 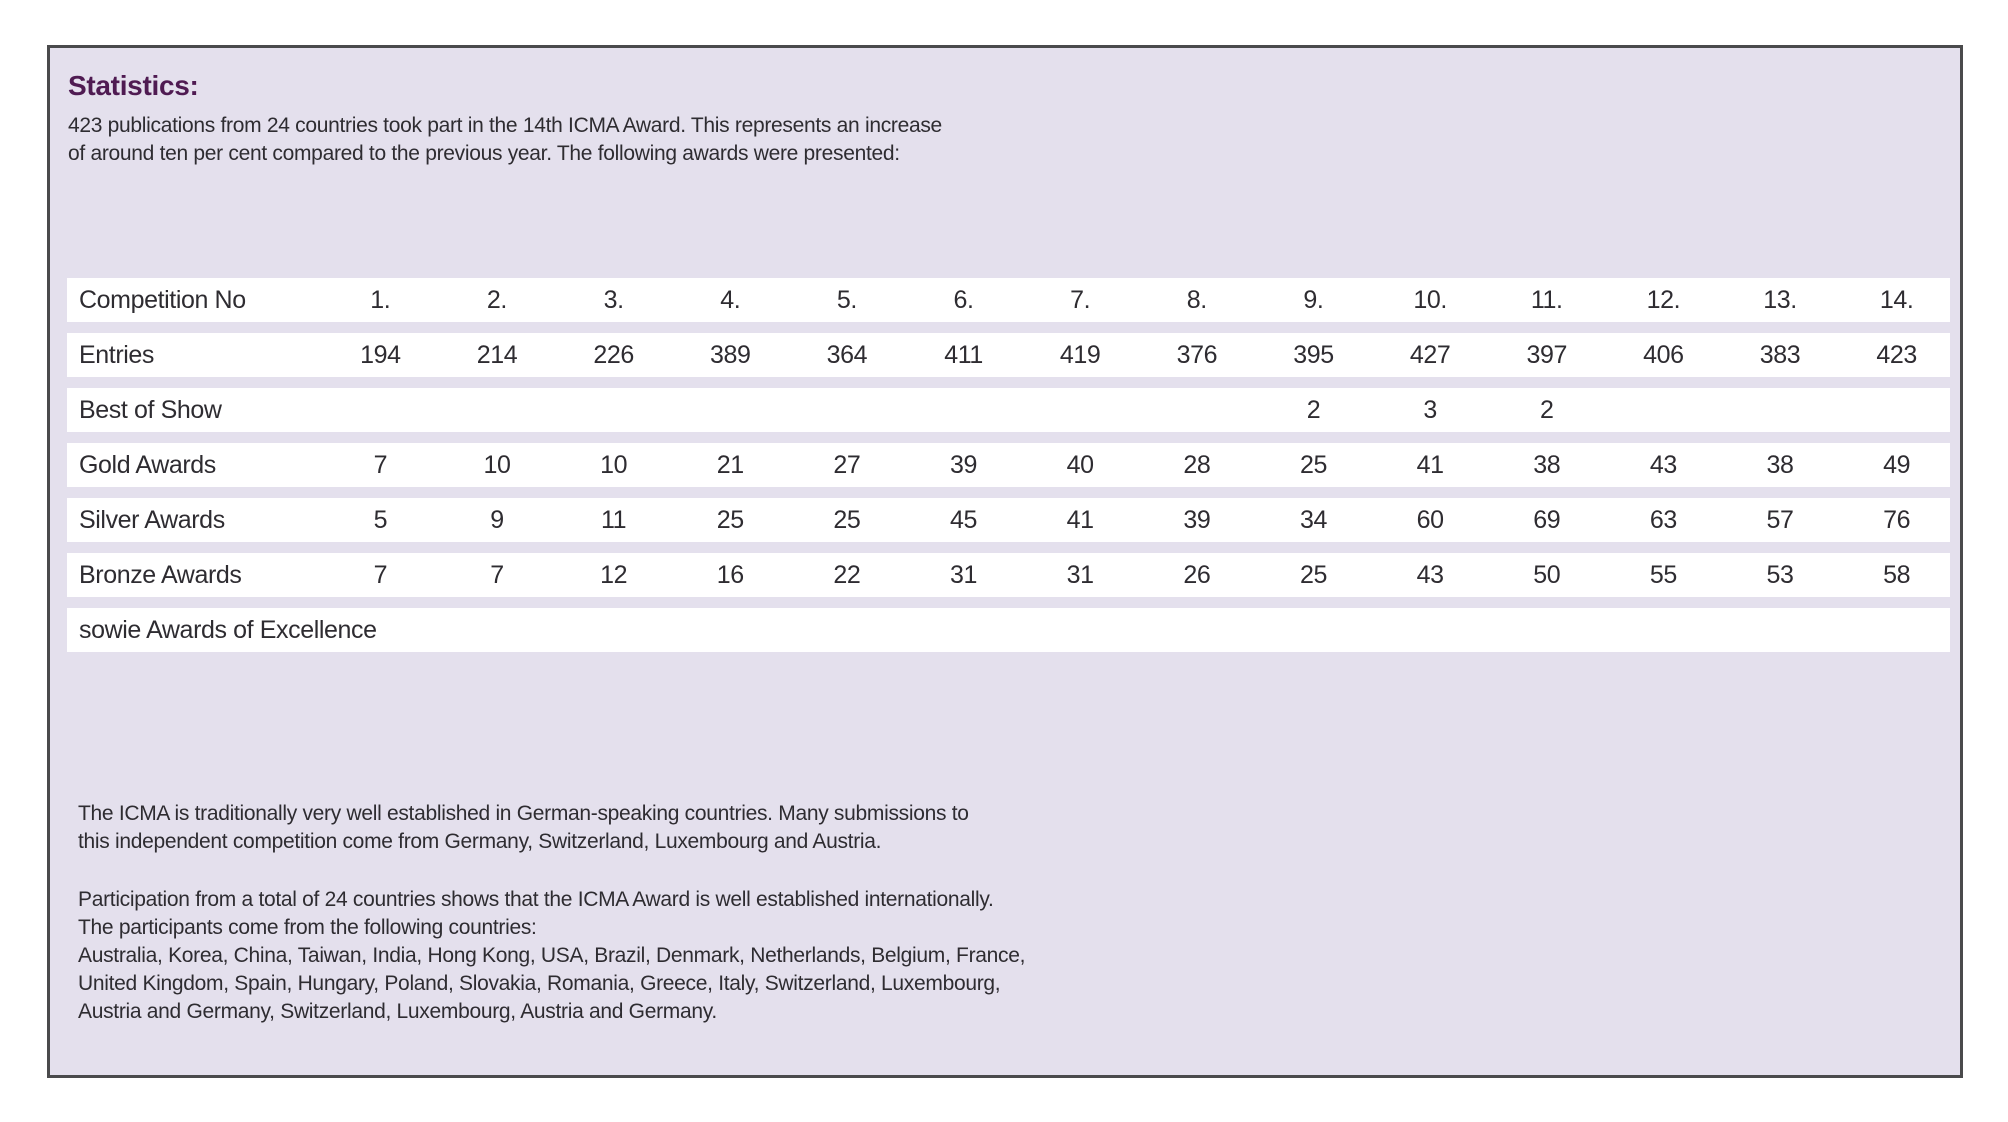 What do you see at coordinates (1430, 409) in the screenshot?
I see `table-cell: 3` at bounding box center [1430, 409].